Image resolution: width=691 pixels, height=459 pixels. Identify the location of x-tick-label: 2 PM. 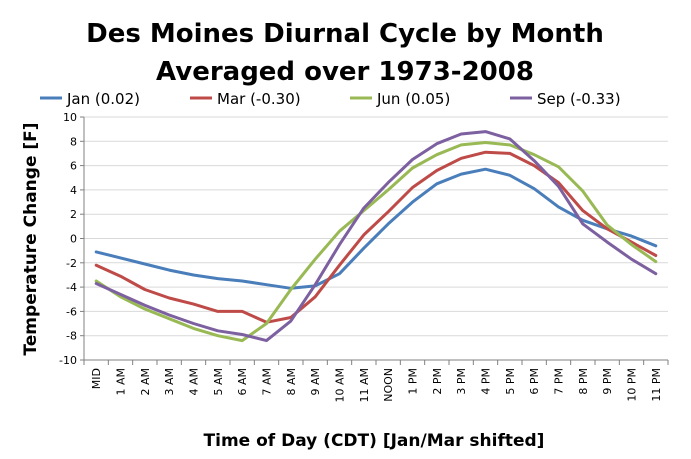
(437, 381).